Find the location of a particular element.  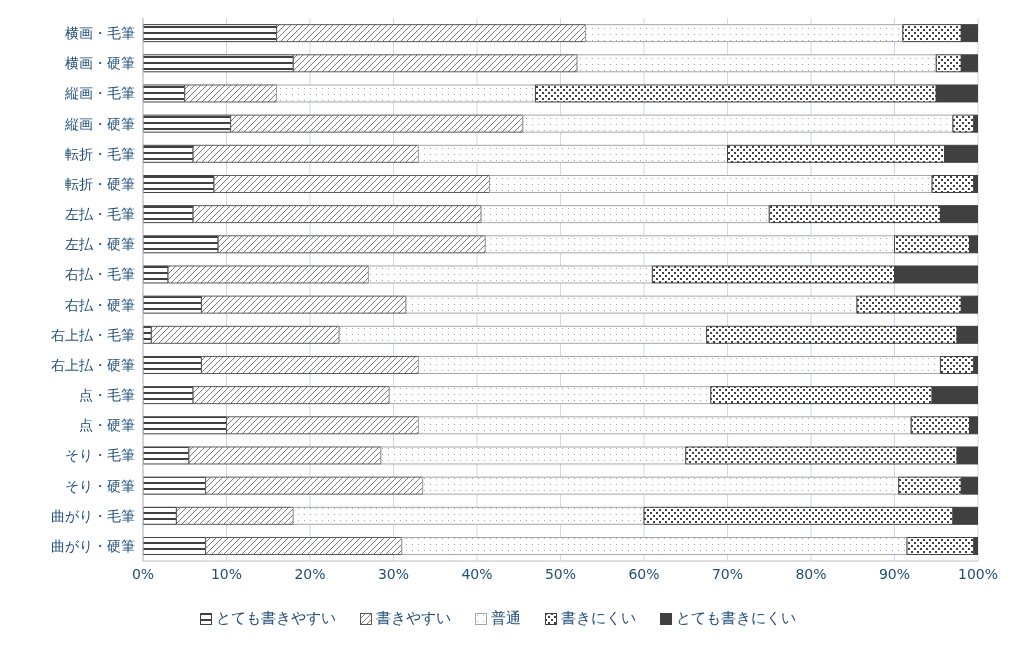

x-tick-label: 40% is located at coordinates (477, 573).